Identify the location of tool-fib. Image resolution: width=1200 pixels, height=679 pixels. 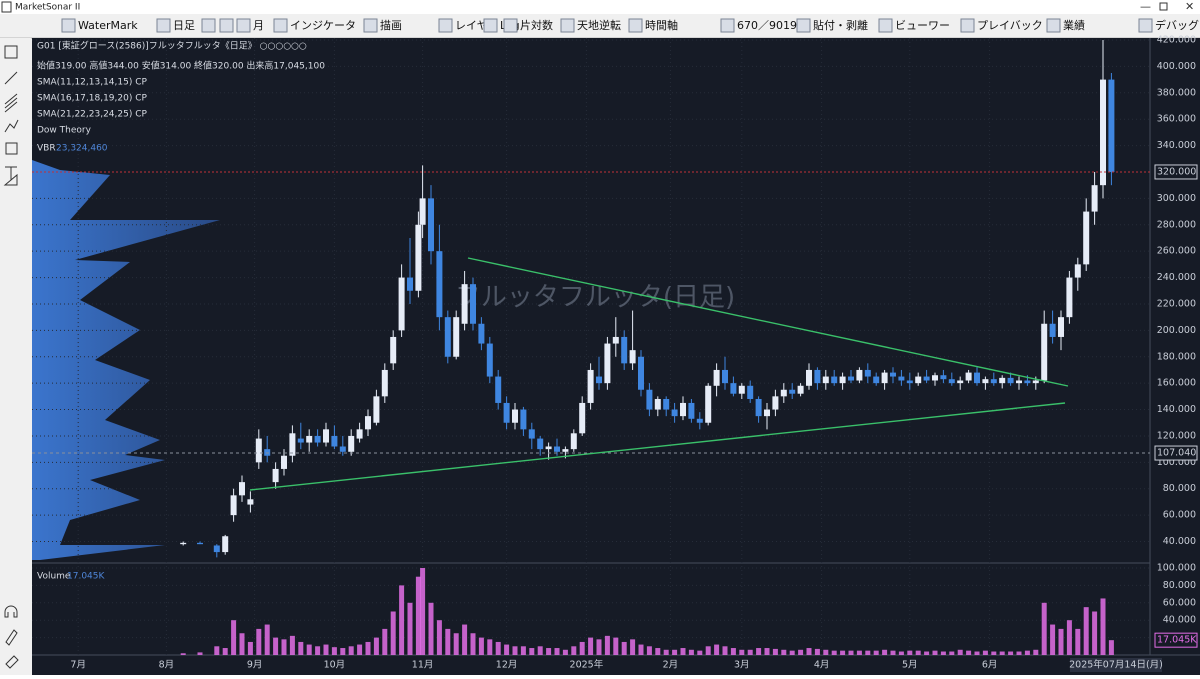
(10, 179).